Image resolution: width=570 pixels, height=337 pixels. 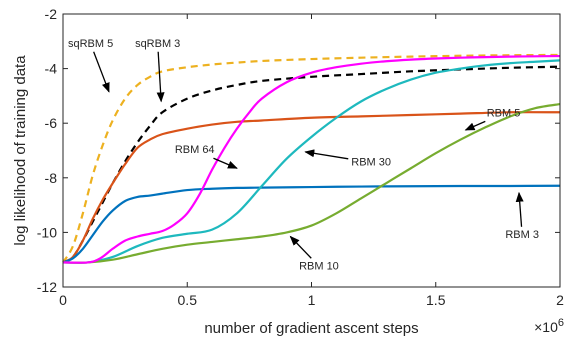 What do you see at coordinates (47, 232) in the screenshot?
I see `y-tick-label: -10` at bounding box center [47, 232].